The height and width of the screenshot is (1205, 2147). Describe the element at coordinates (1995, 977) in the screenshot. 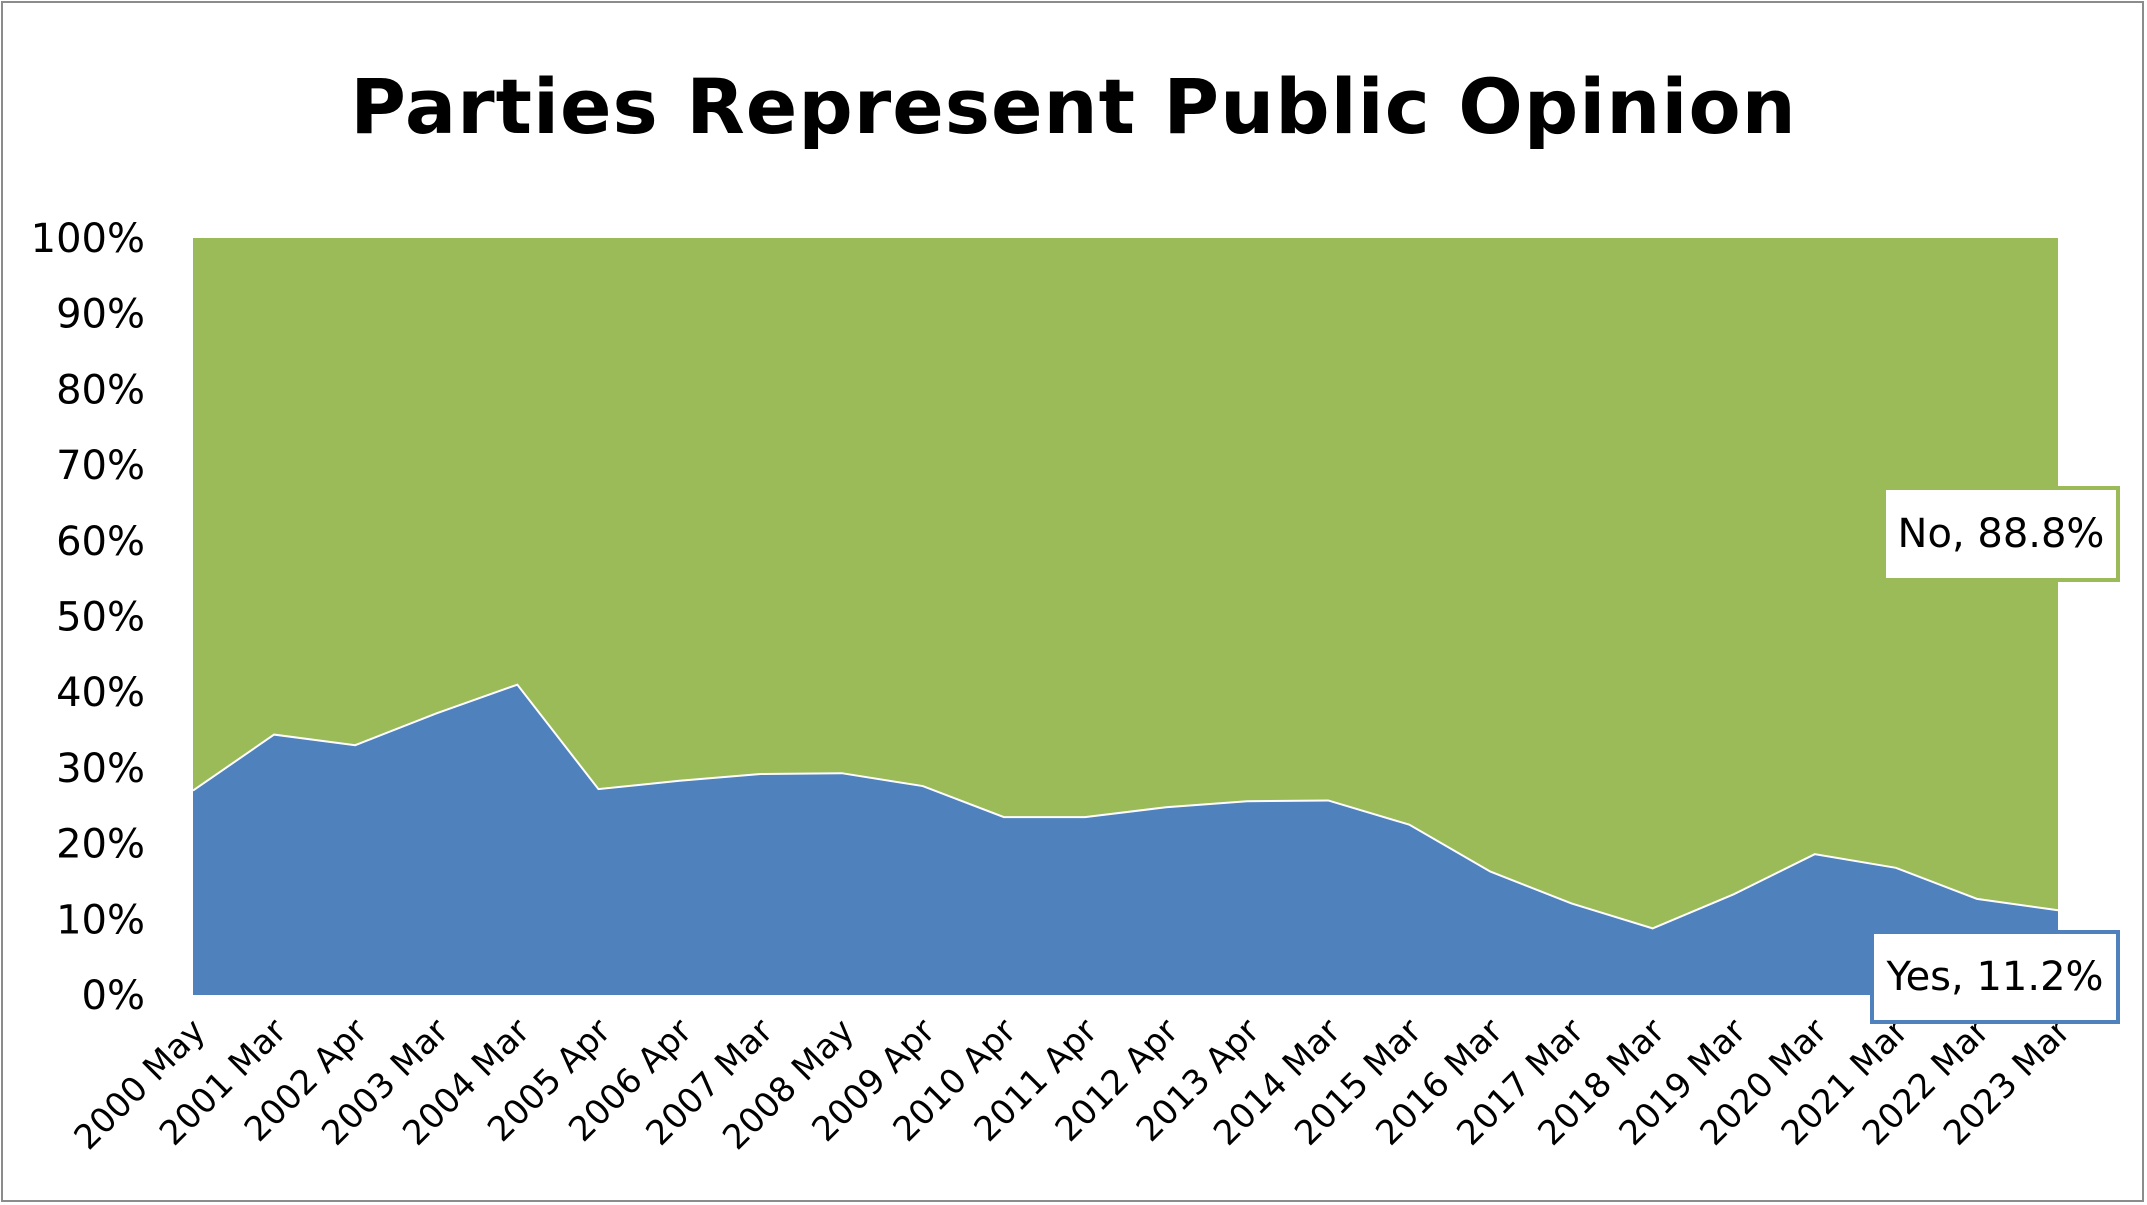

I see `data-label-yes: Yes, 11.2%` at that location.